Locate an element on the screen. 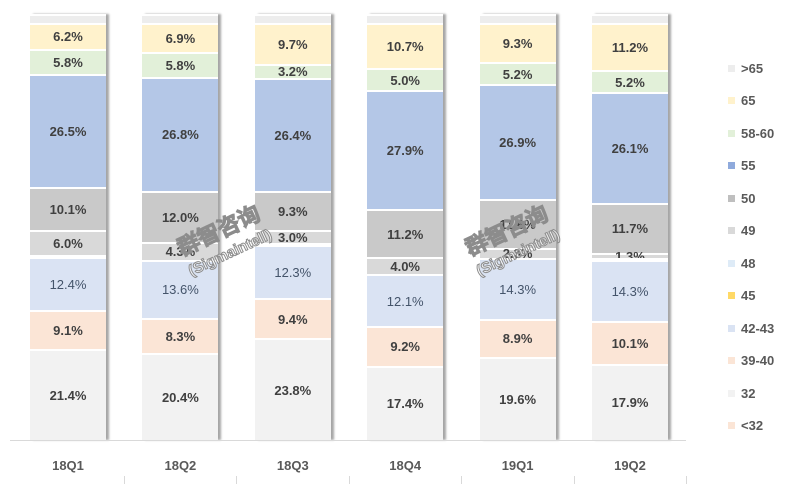 The height and width of the screenshot is (484, 800). data-label: 4.0% is located at coordinates (405, 267).